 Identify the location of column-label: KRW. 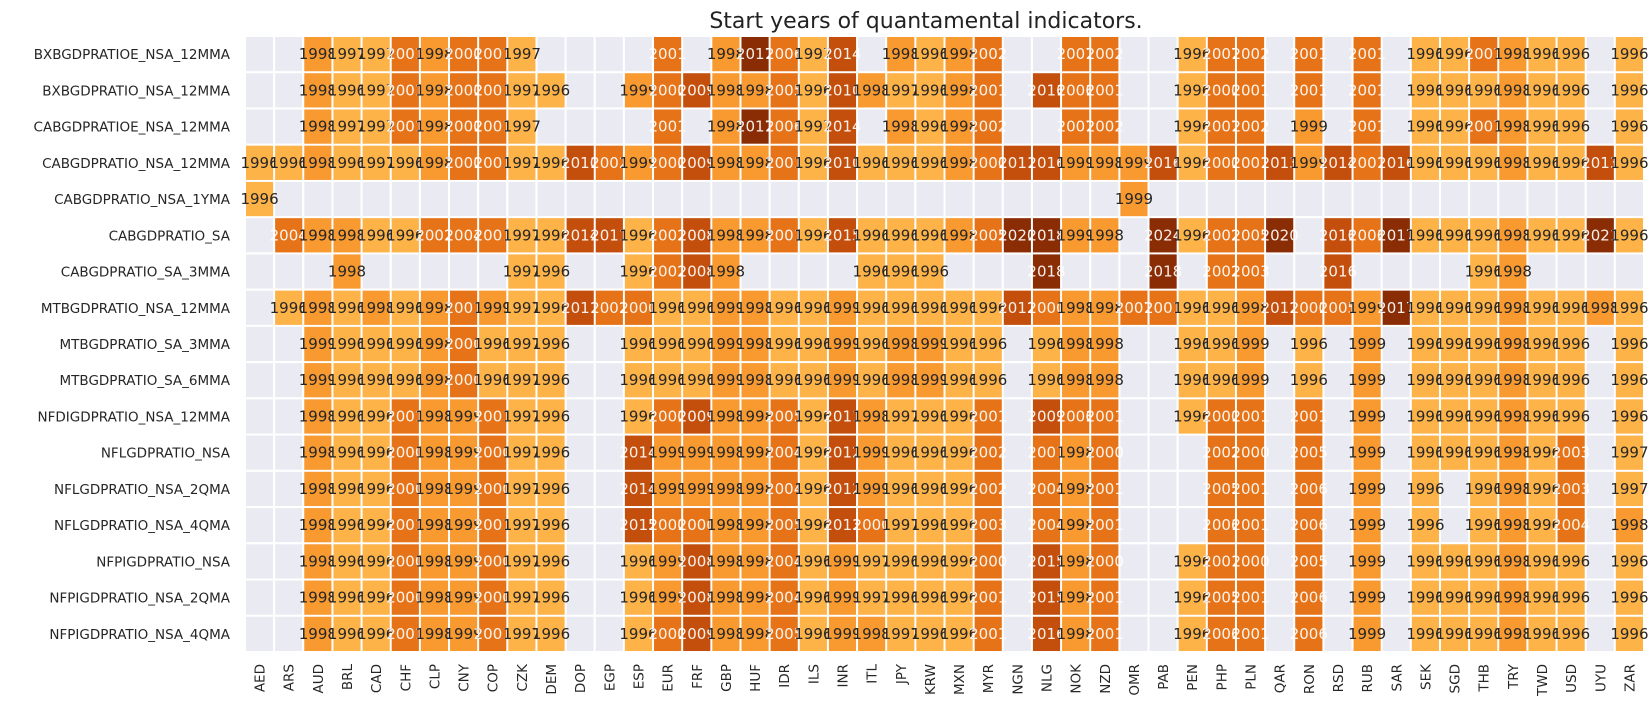
(931, 679).